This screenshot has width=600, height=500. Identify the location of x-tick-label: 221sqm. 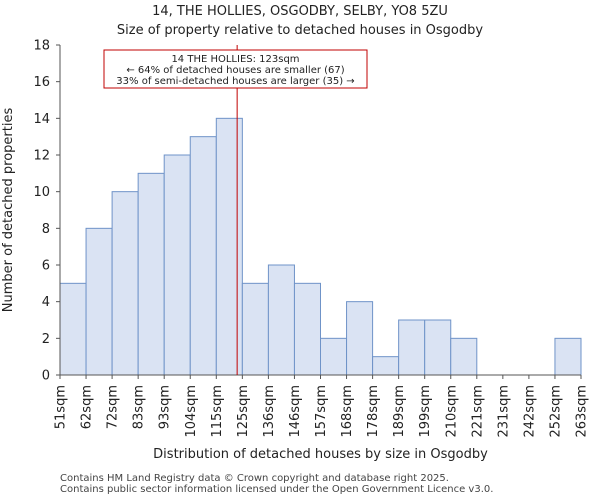
(477, 411).